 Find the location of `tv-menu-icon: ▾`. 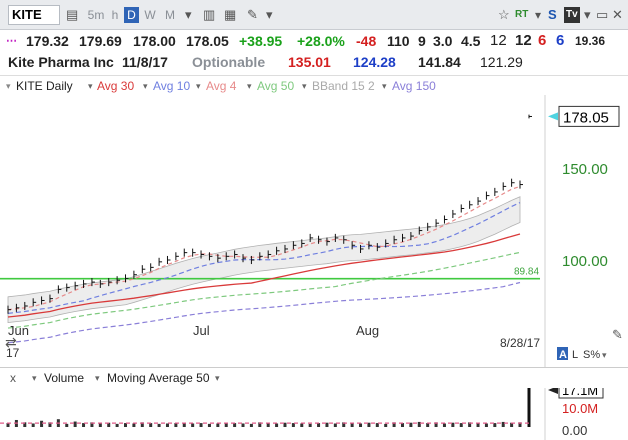

tv-menu-icon: ▾ is located at coordinates (587, 14).